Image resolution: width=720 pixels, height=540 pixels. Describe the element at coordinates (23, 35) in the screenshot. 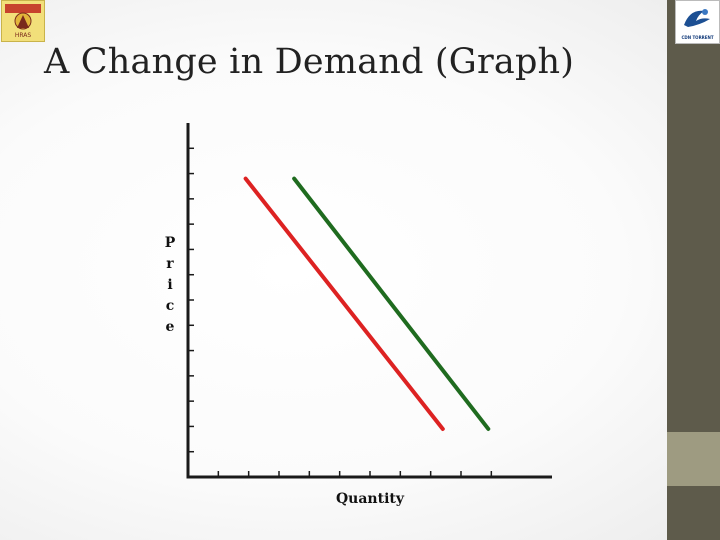

I see `logo-lettering: HRAS` at that location.